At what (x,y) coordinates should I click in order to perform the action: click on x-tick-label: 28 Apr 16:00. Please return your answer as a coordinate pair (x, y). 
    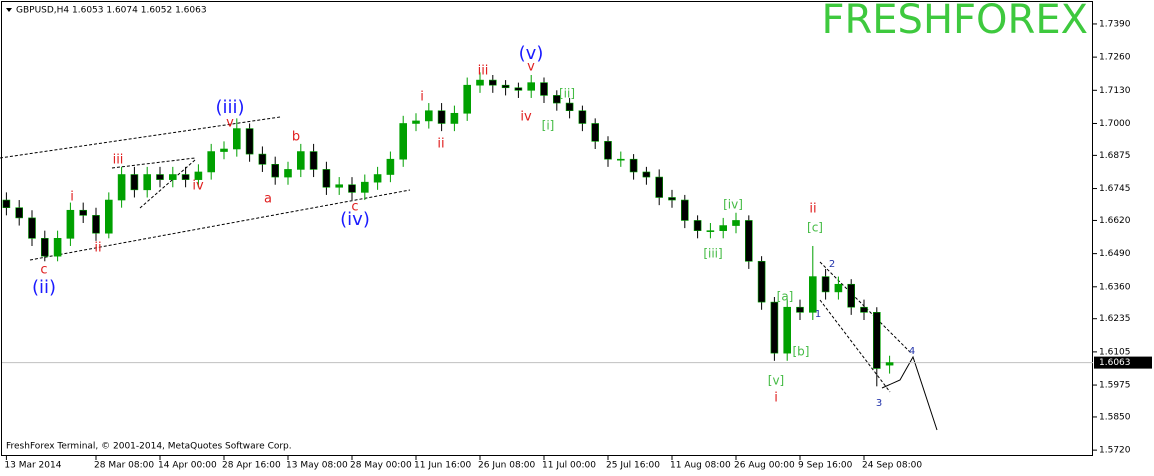
    Looking at the image, I should click on (251, 466).